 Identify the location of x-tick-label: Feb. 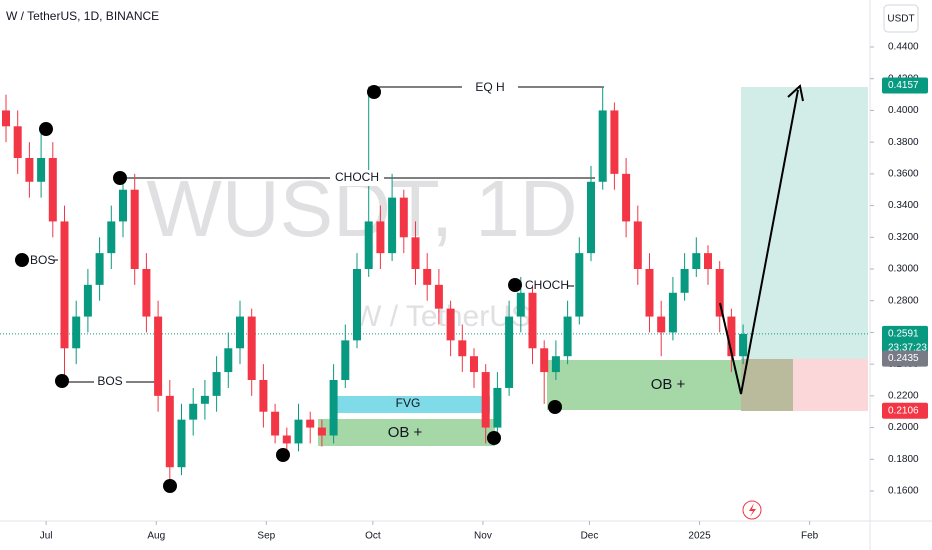
(810, 536).